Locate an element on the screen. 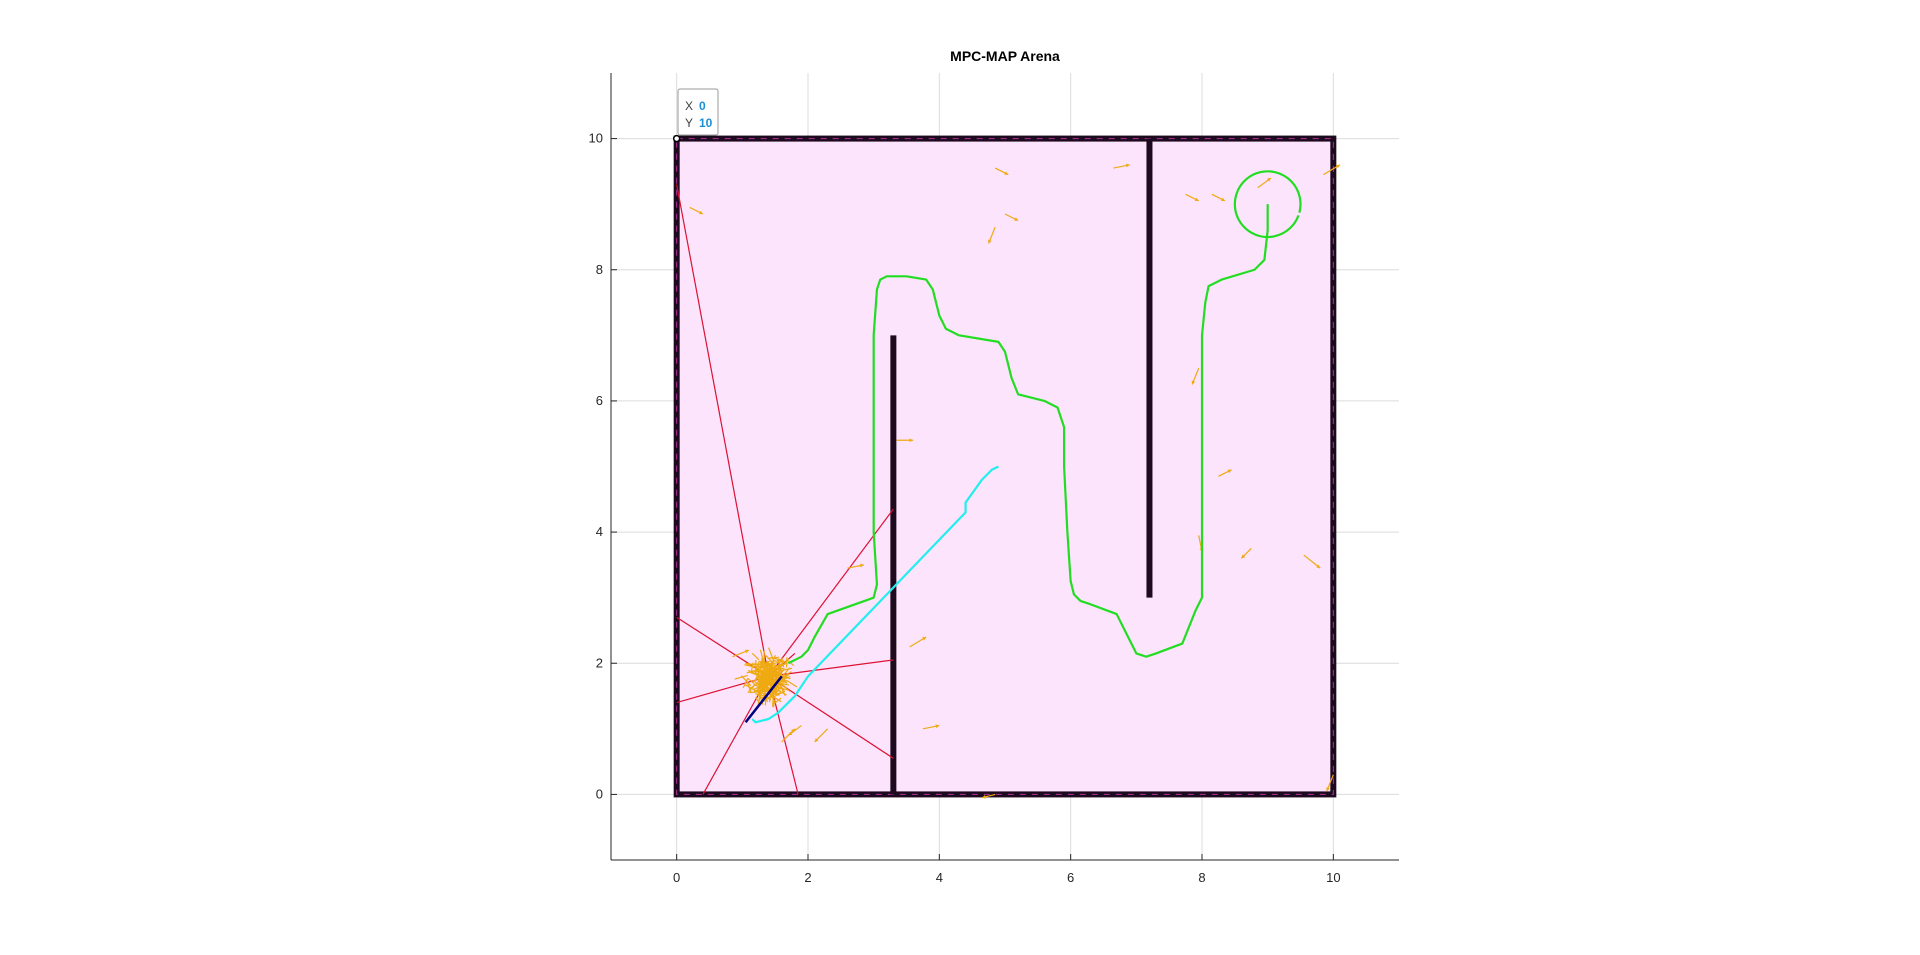 Image resolution: width=1920 pixels, height=955 pixels. x-tick-label: 6 is located at coordinates (1070, 877).